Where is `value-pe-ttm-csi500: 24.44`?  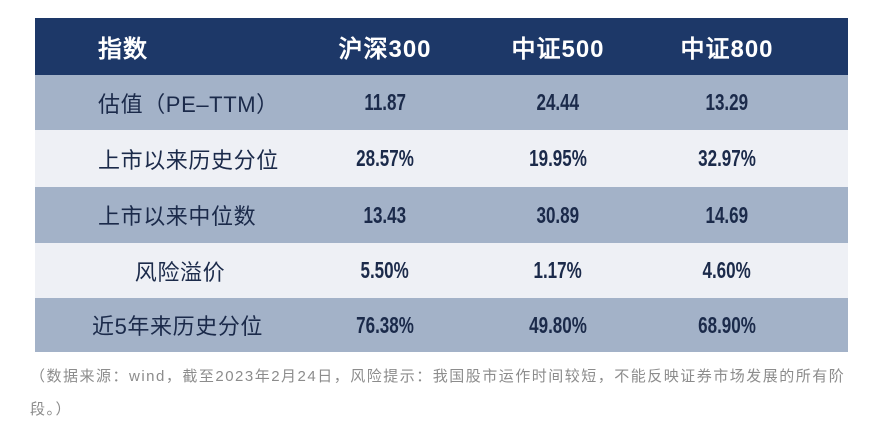 value-pe-ttm-csi500: 24.44 is located at coordinates (558, 102).